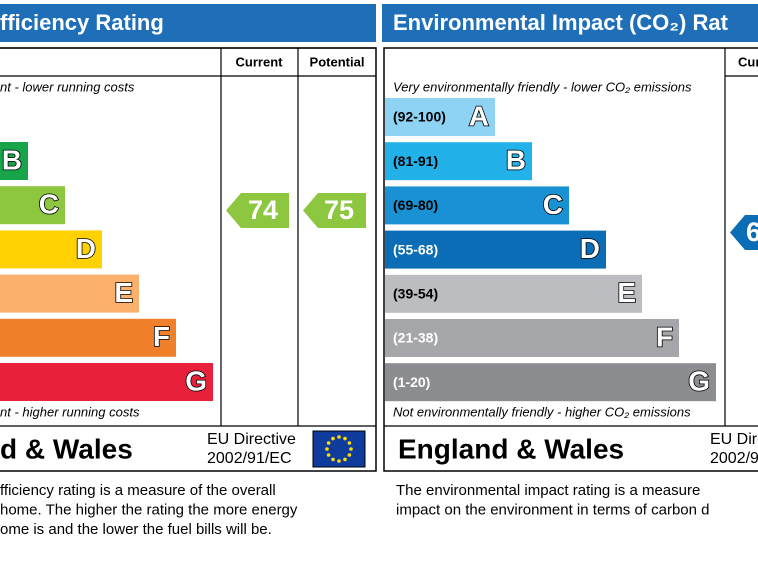 The height and width of the screenshot is (564, 758). I want to click on band-range: (69-80), so click(415, 205).